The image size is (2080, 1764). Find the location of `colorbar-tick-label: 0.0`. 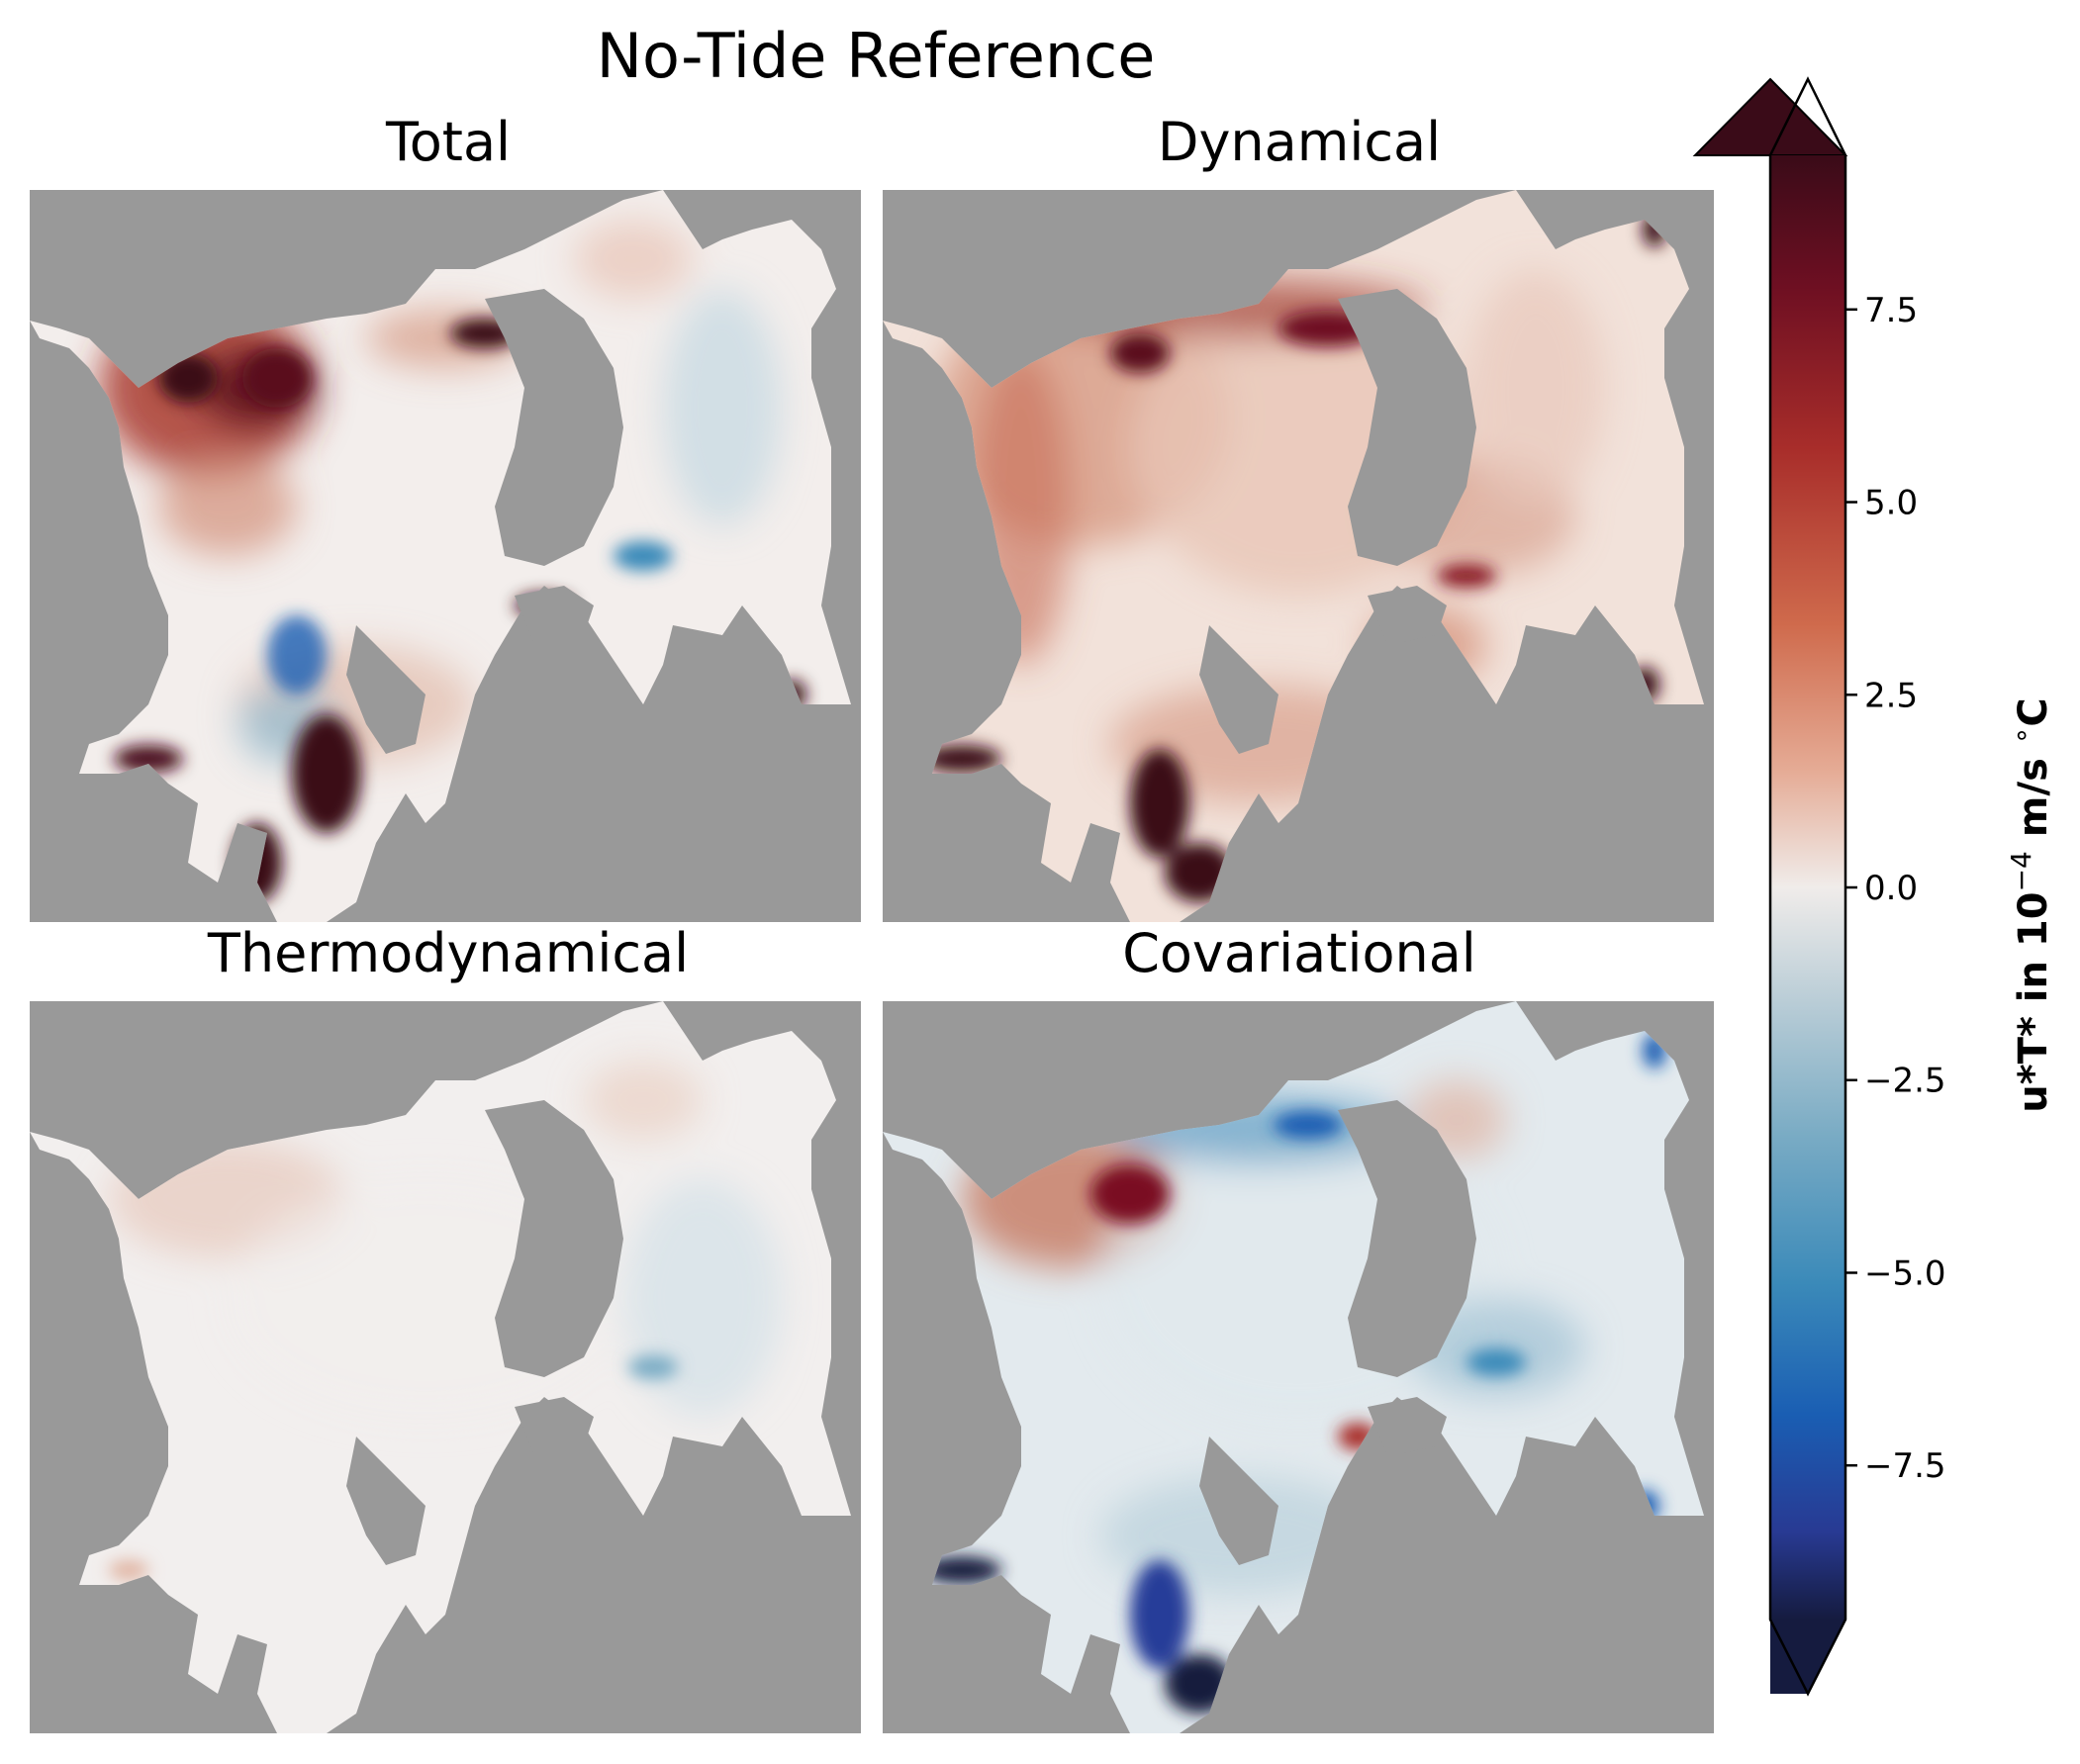

colorbar-tick-label: 0.0 is located at coordinates (1891, 888).